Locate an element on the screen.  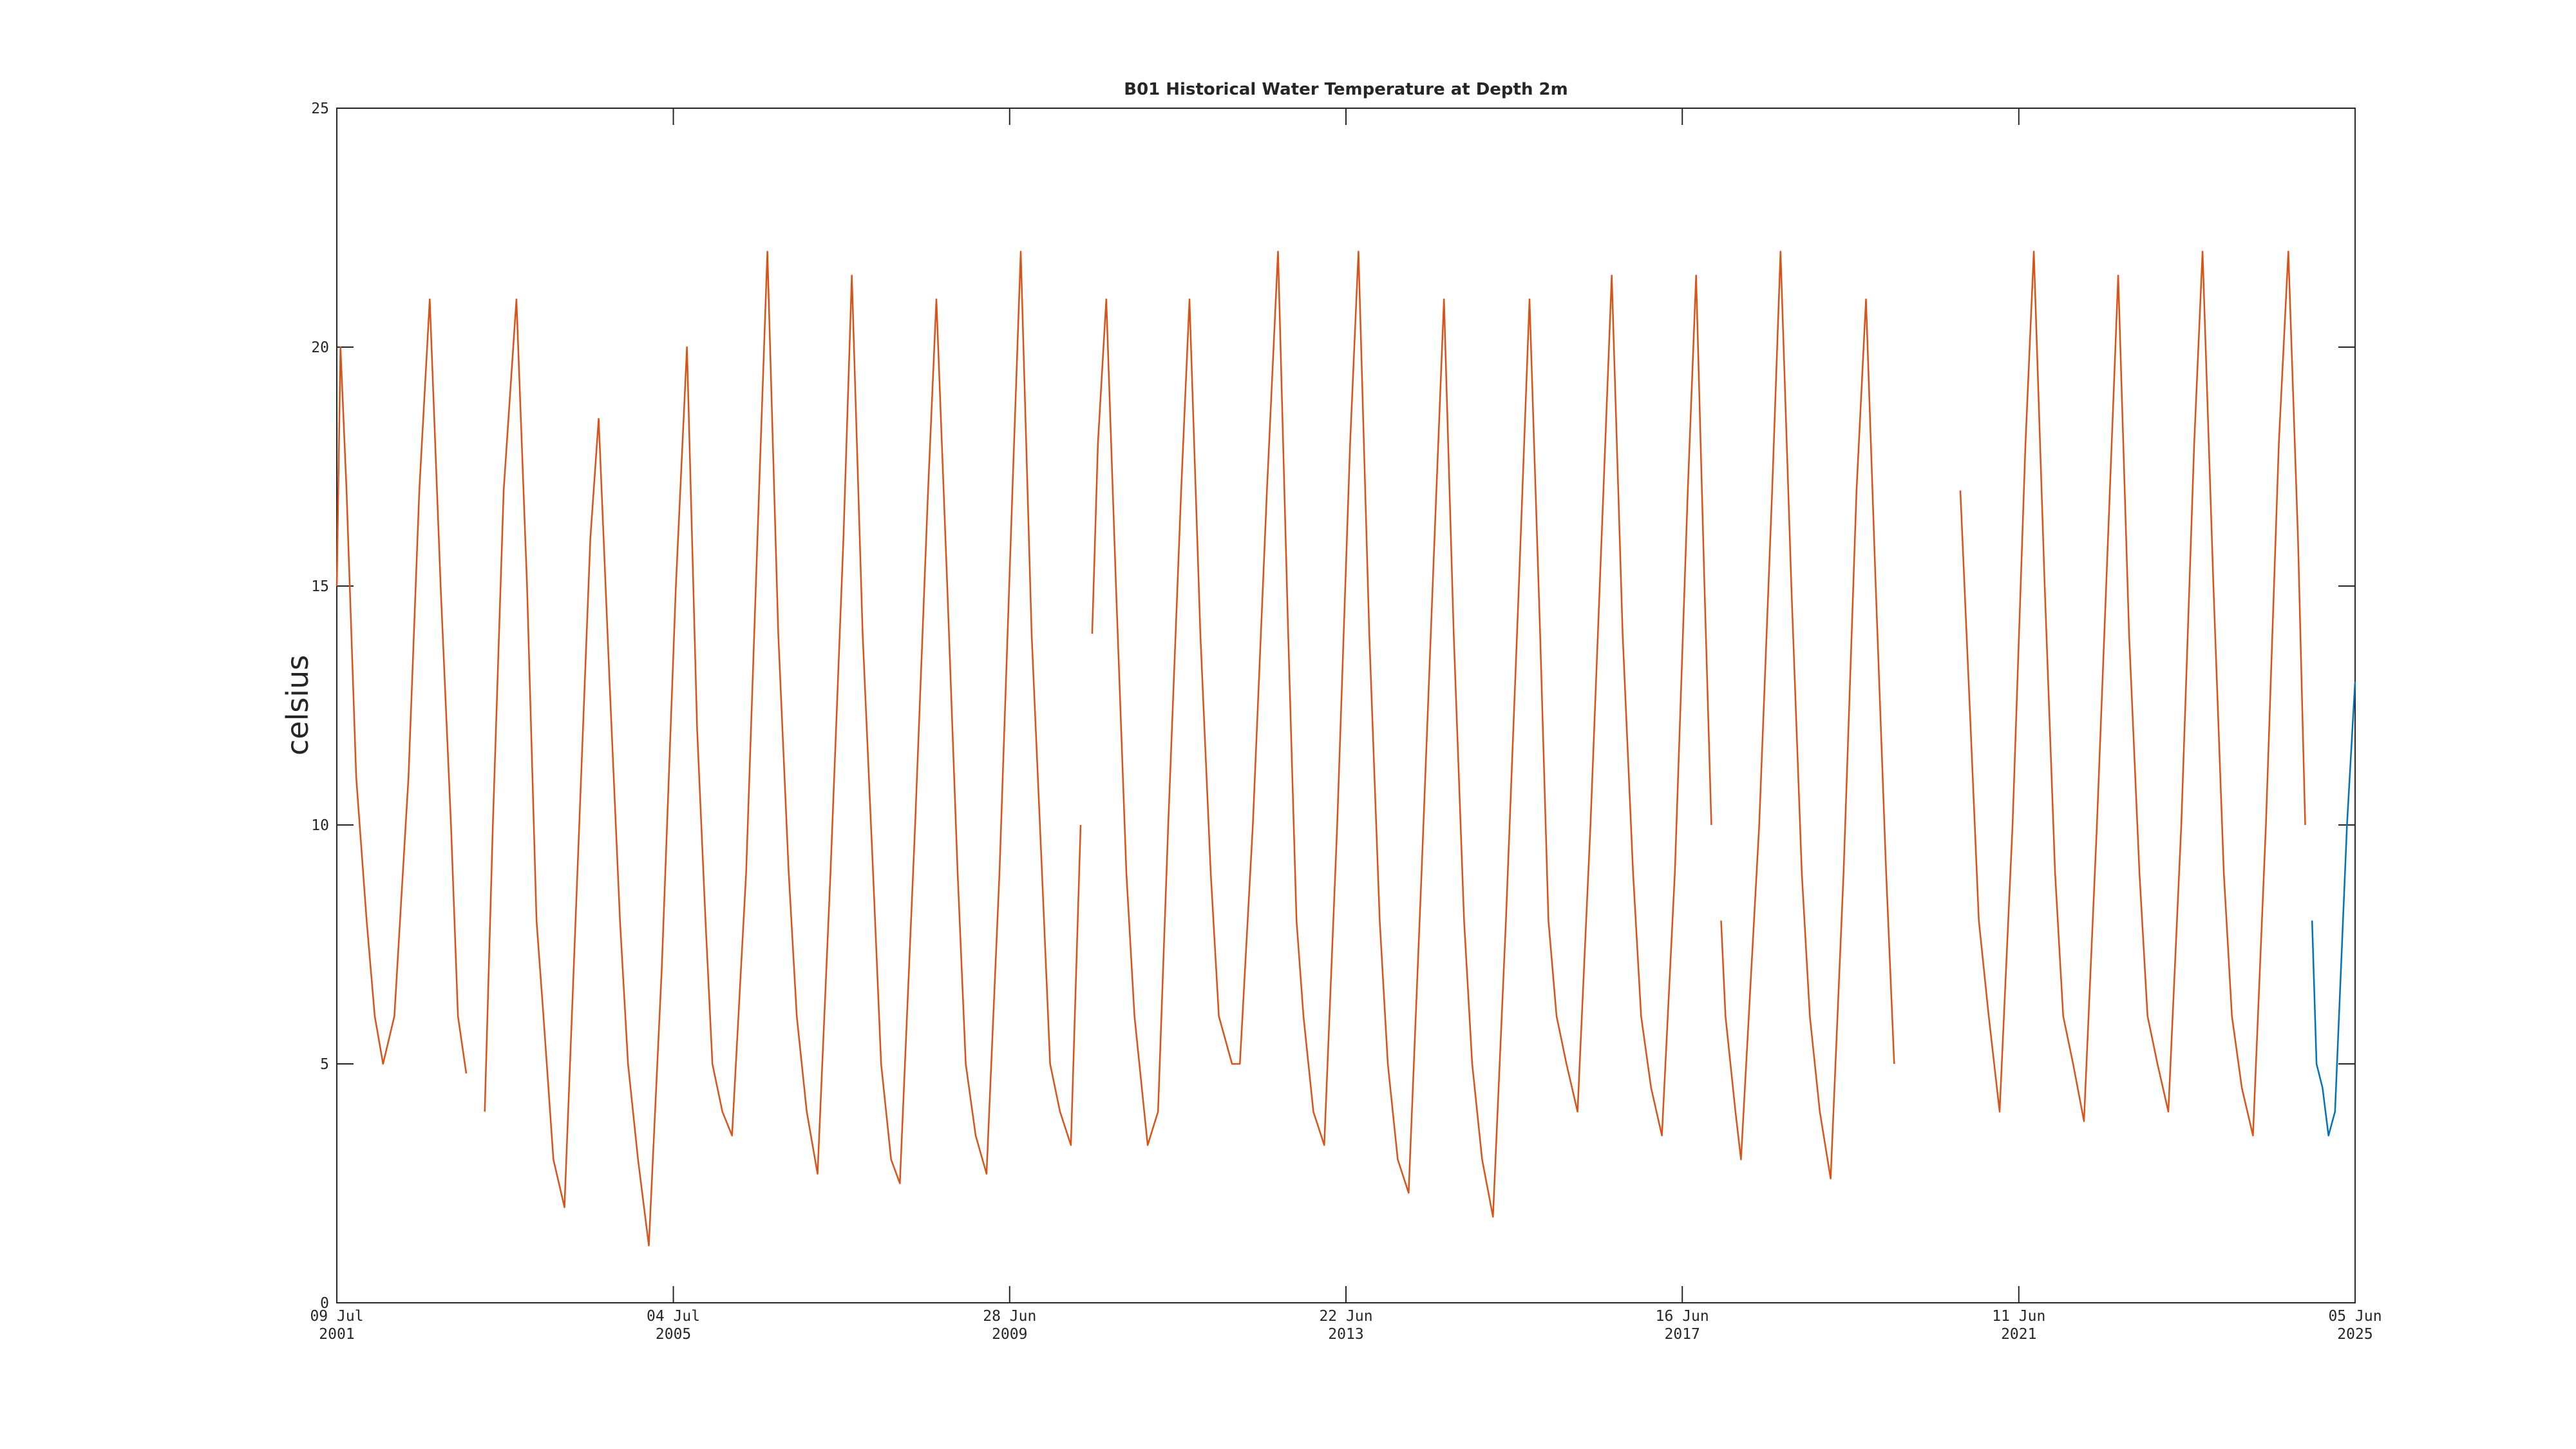
x-tick-label: 09 Jul 2001 is located at coordinates (336, 1325).